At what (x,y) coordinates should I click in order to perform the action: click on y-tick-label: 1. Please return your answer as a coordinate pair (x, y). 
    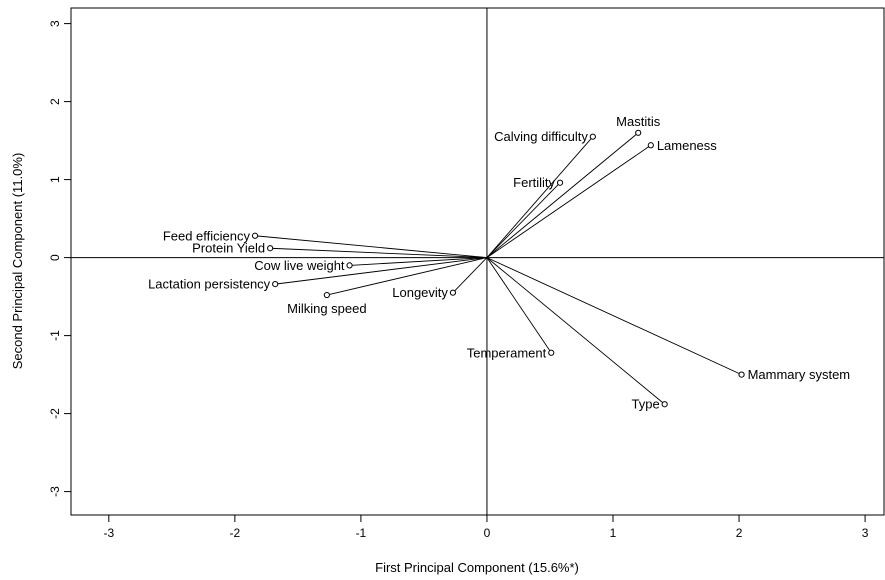
    Looking at the image, I should click on (55, 179).